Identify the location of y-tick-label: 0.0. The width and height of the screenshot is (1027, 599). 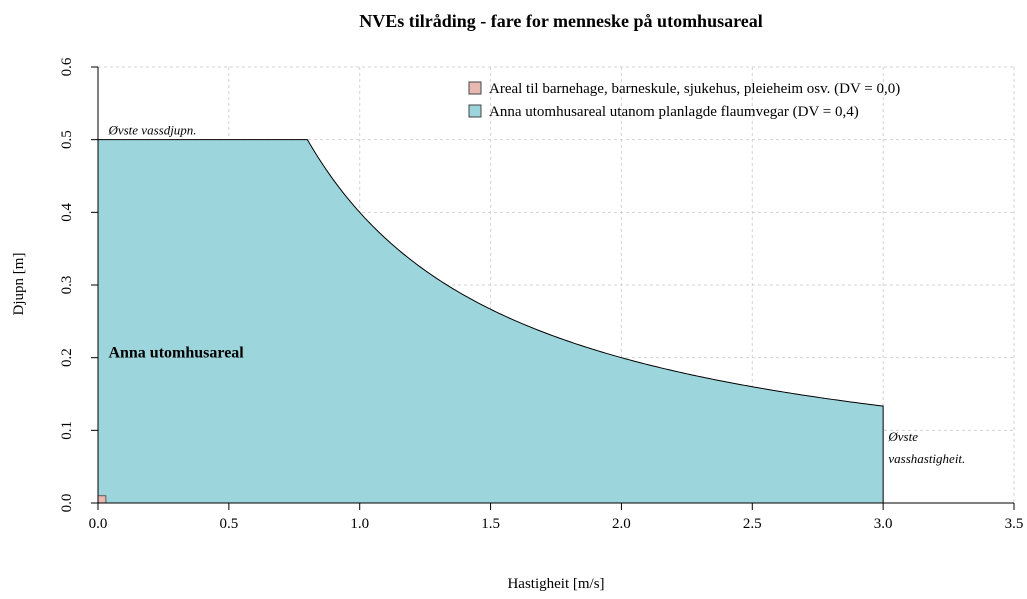
(67, 503).